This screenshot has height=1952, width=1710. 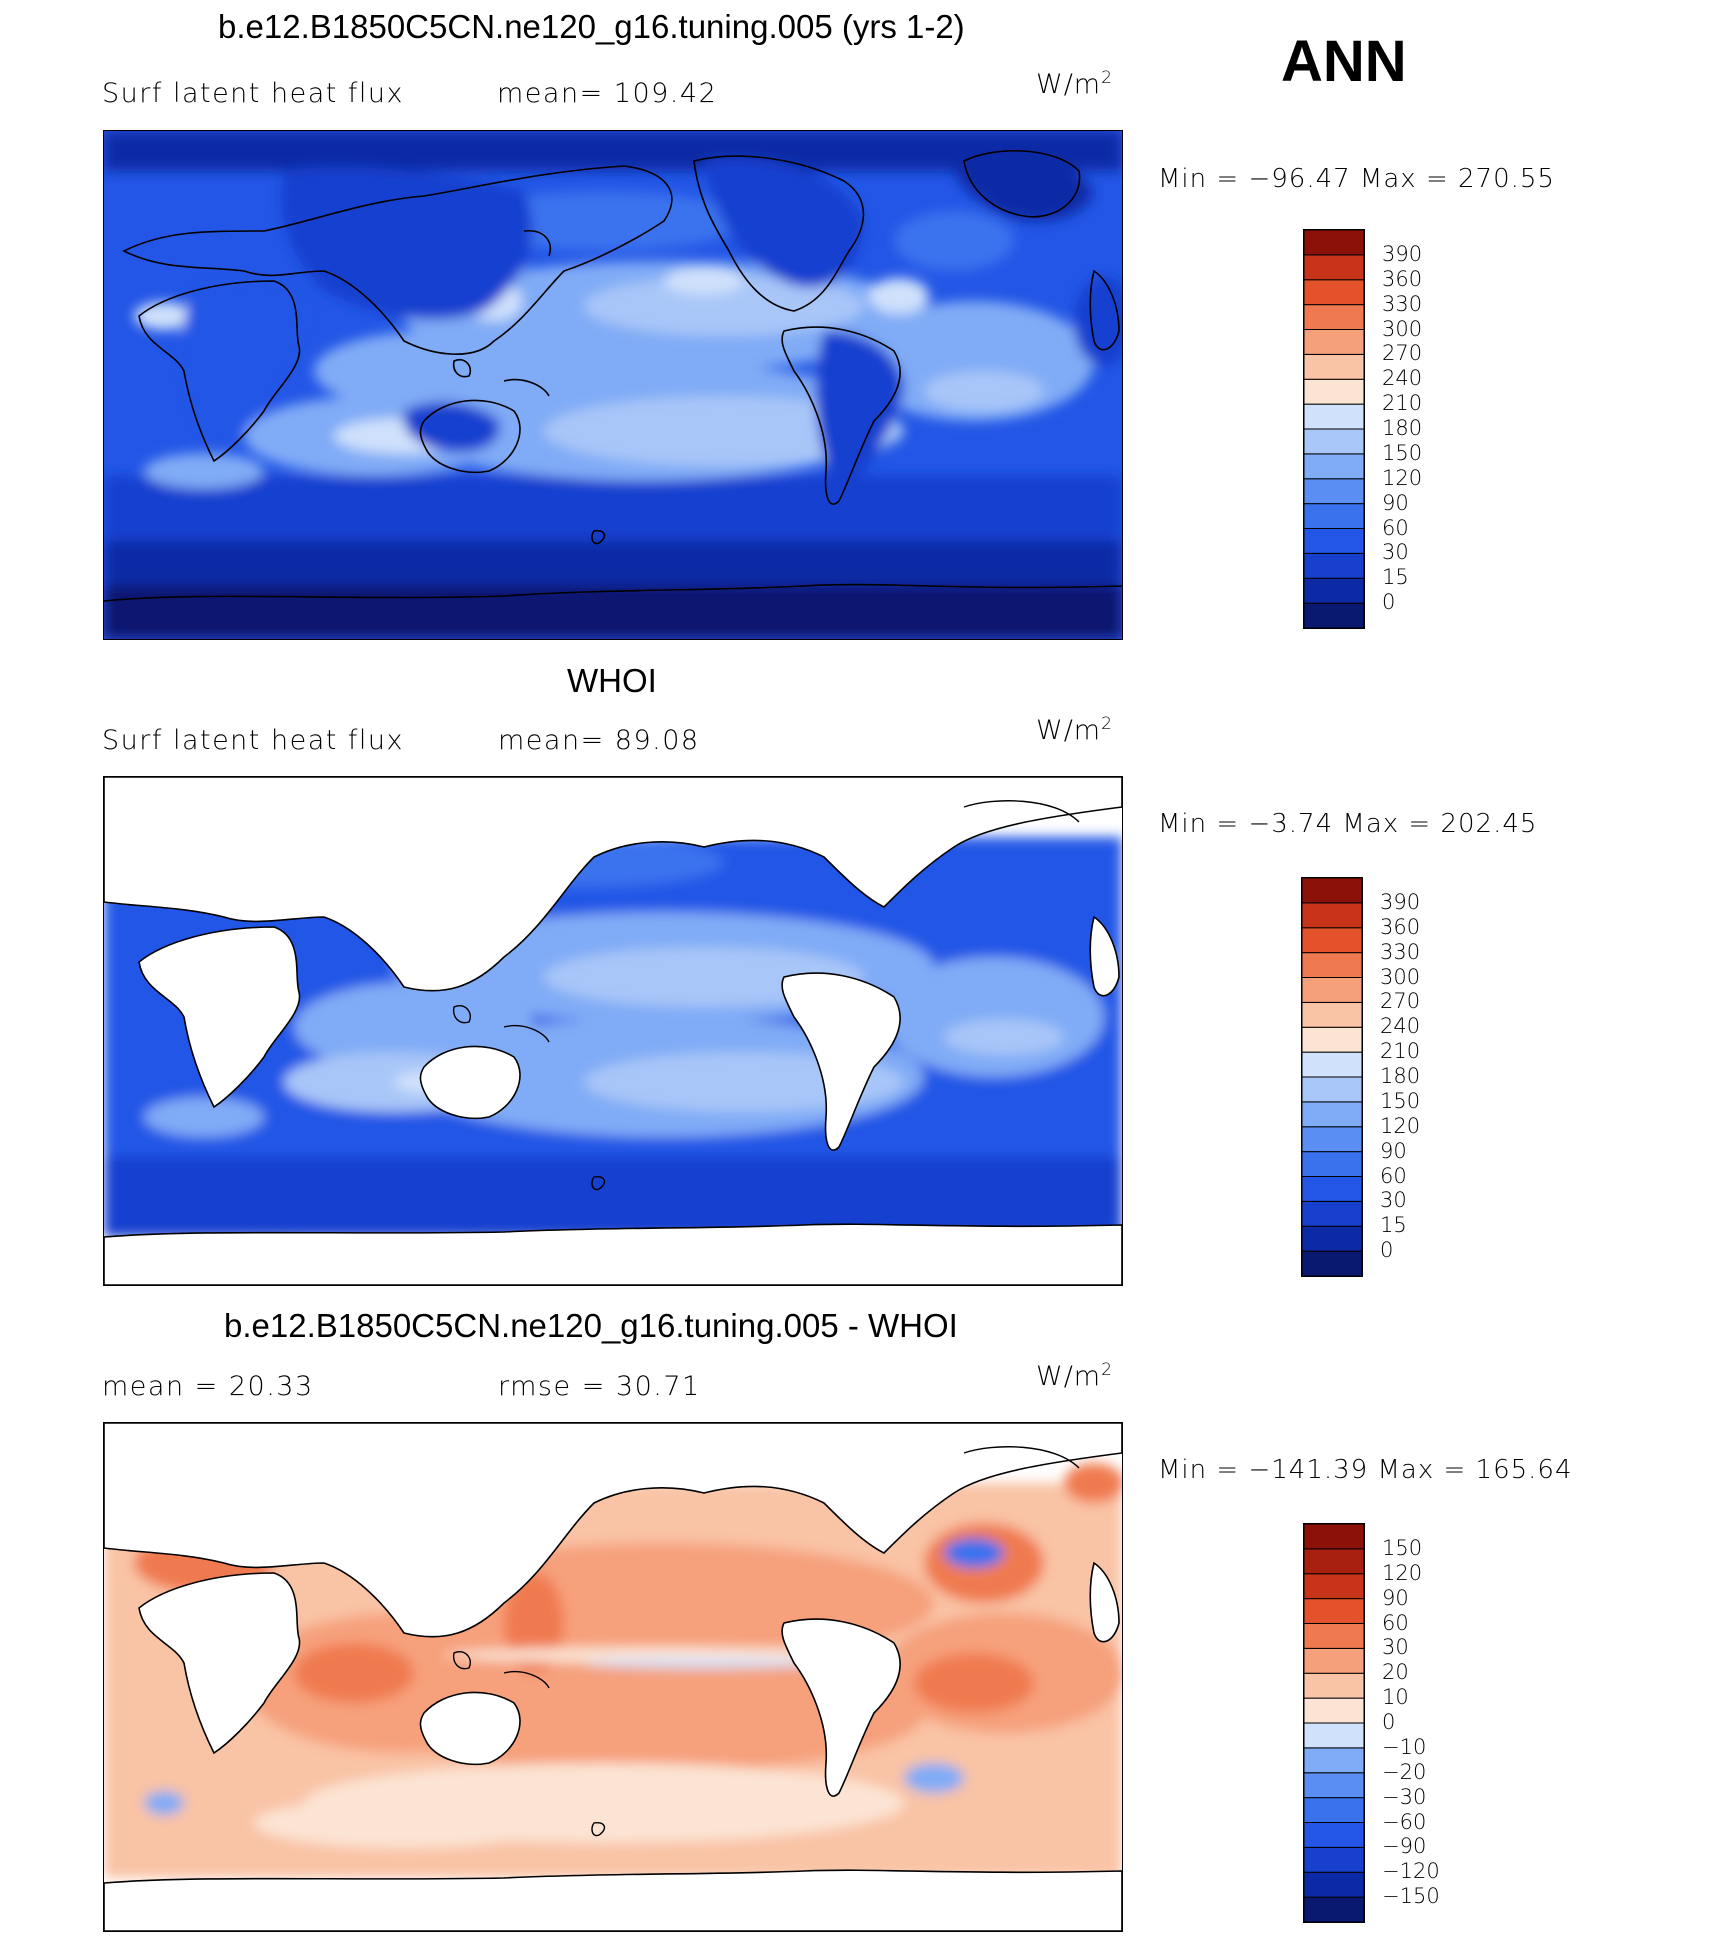 What do you see at coordinates (1395, 1622) in the screenshot?
I see `colorbar-3-label: 60` at bounding box center [1395, 1622].